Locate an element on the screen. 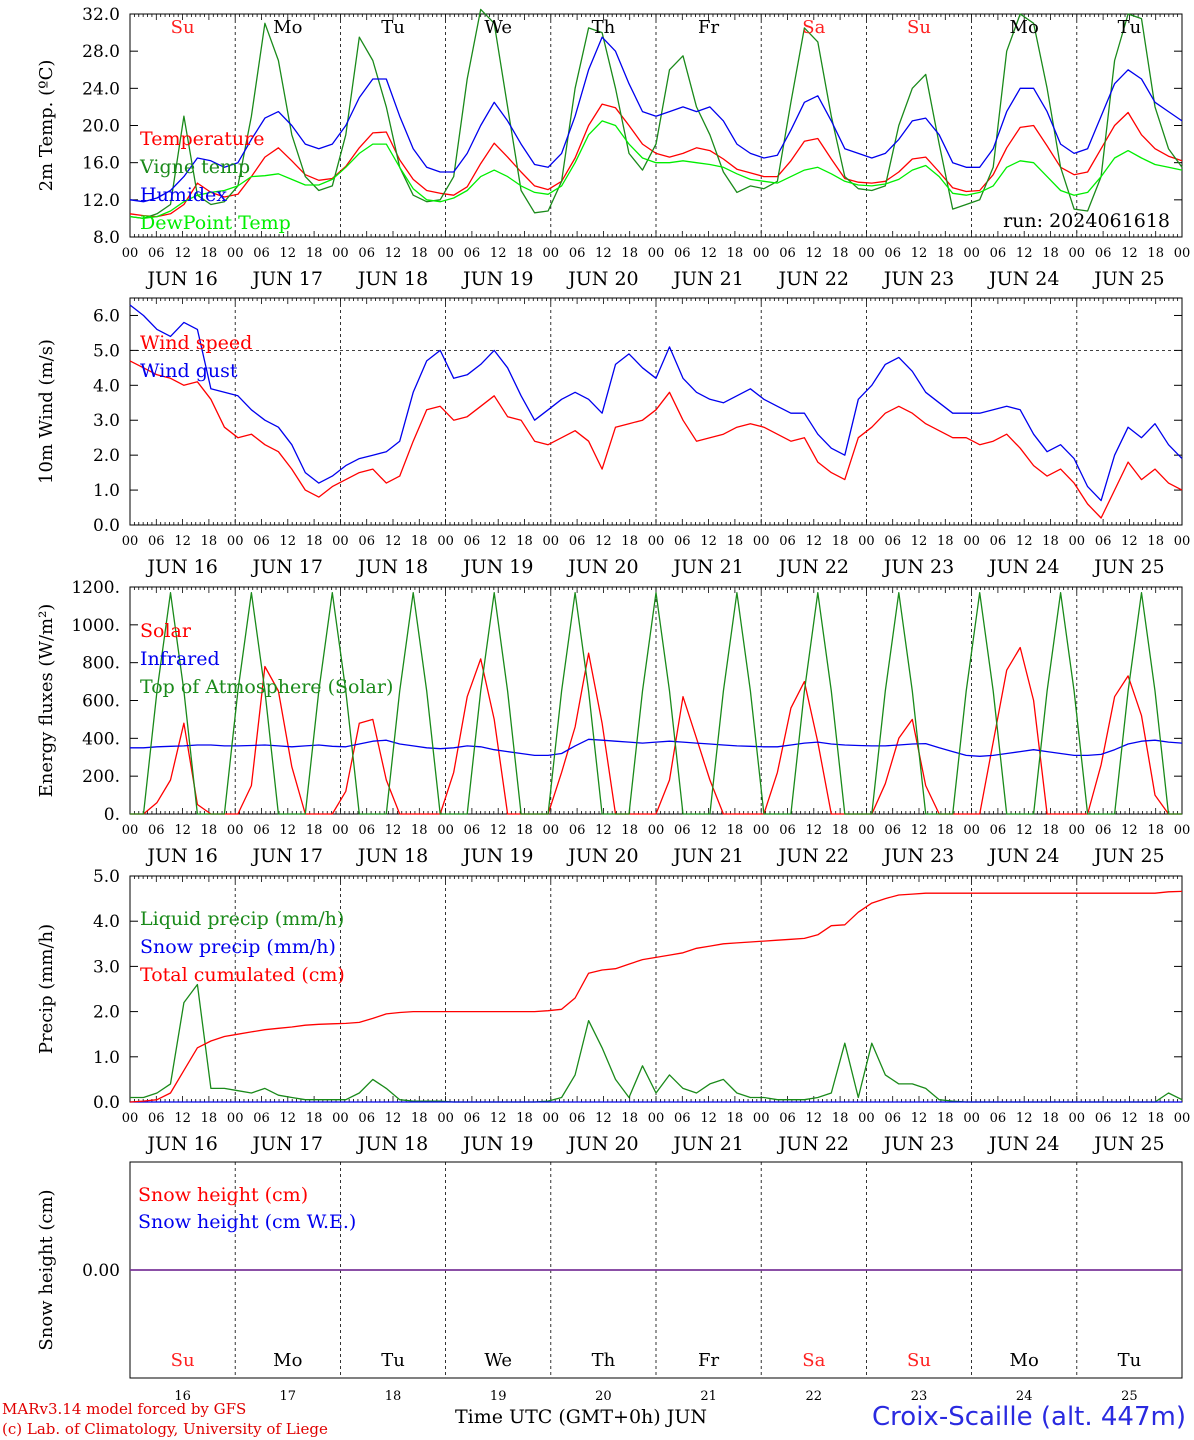  y-tick-label: 1000. is located at coordinates (95, 626).